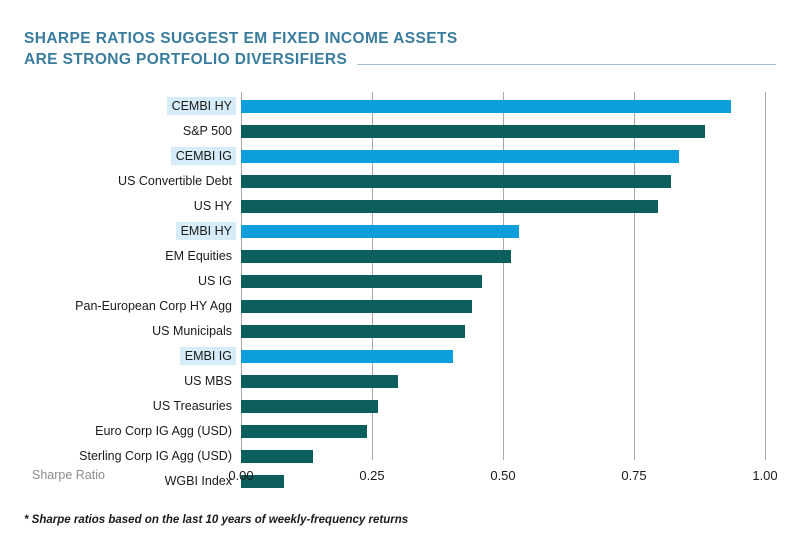 Image resolution: width=800 pixels, height=535 pixels. I want to click on category-label: US IG, so click(214, 281).